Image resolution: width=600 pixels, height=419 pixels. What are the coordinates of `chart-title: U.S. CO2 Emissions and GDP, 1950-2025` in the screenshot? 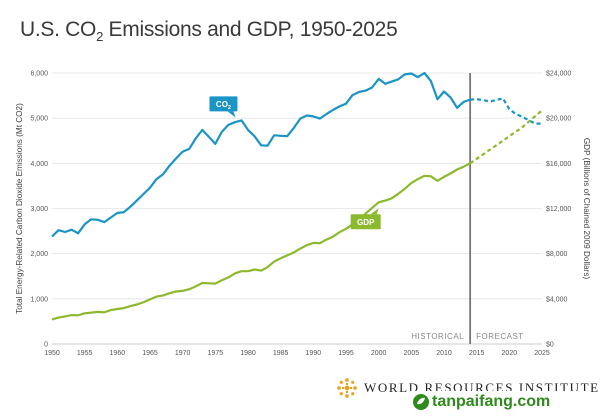 It's located at (209, 31).